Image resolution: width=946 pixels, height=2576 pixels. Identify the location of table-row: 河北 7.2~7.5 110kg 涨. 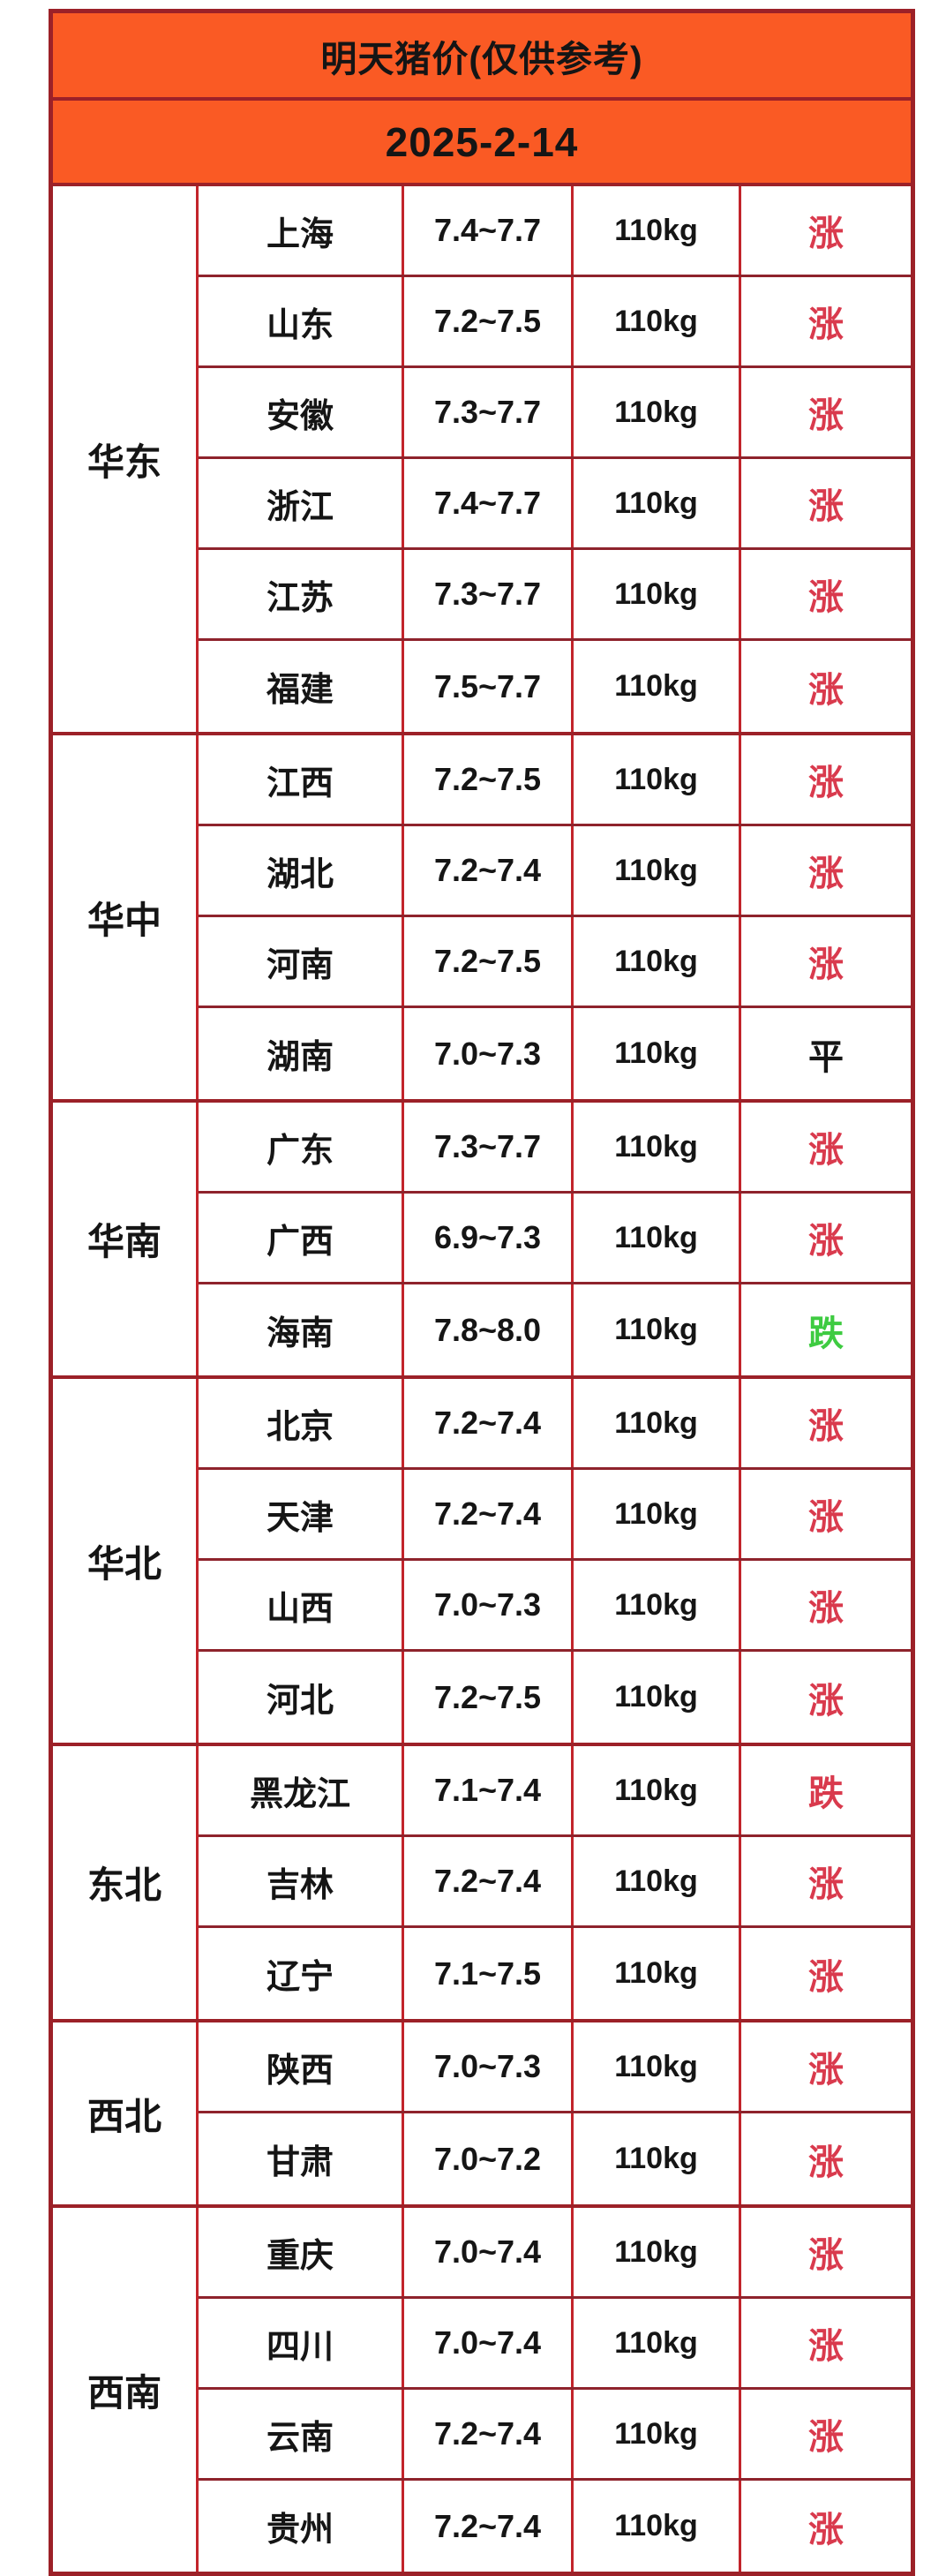
(555, 1698).